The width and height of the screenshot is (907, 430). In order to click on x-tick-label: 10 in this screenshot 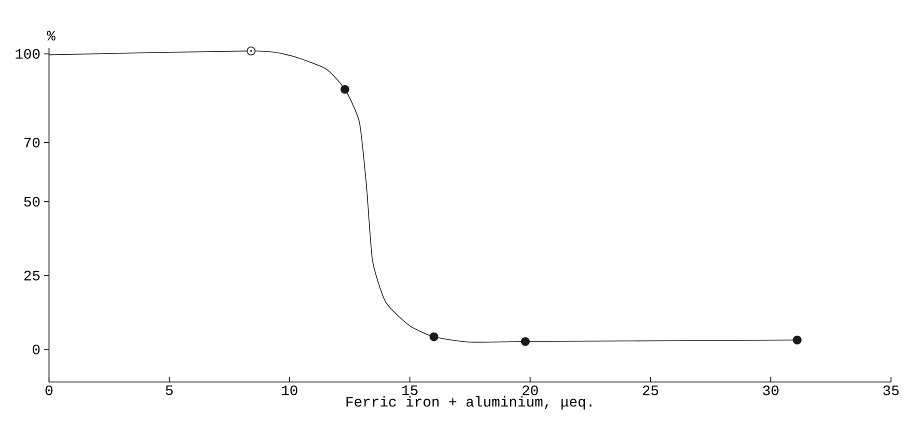, I will do `click(290, 391)`.